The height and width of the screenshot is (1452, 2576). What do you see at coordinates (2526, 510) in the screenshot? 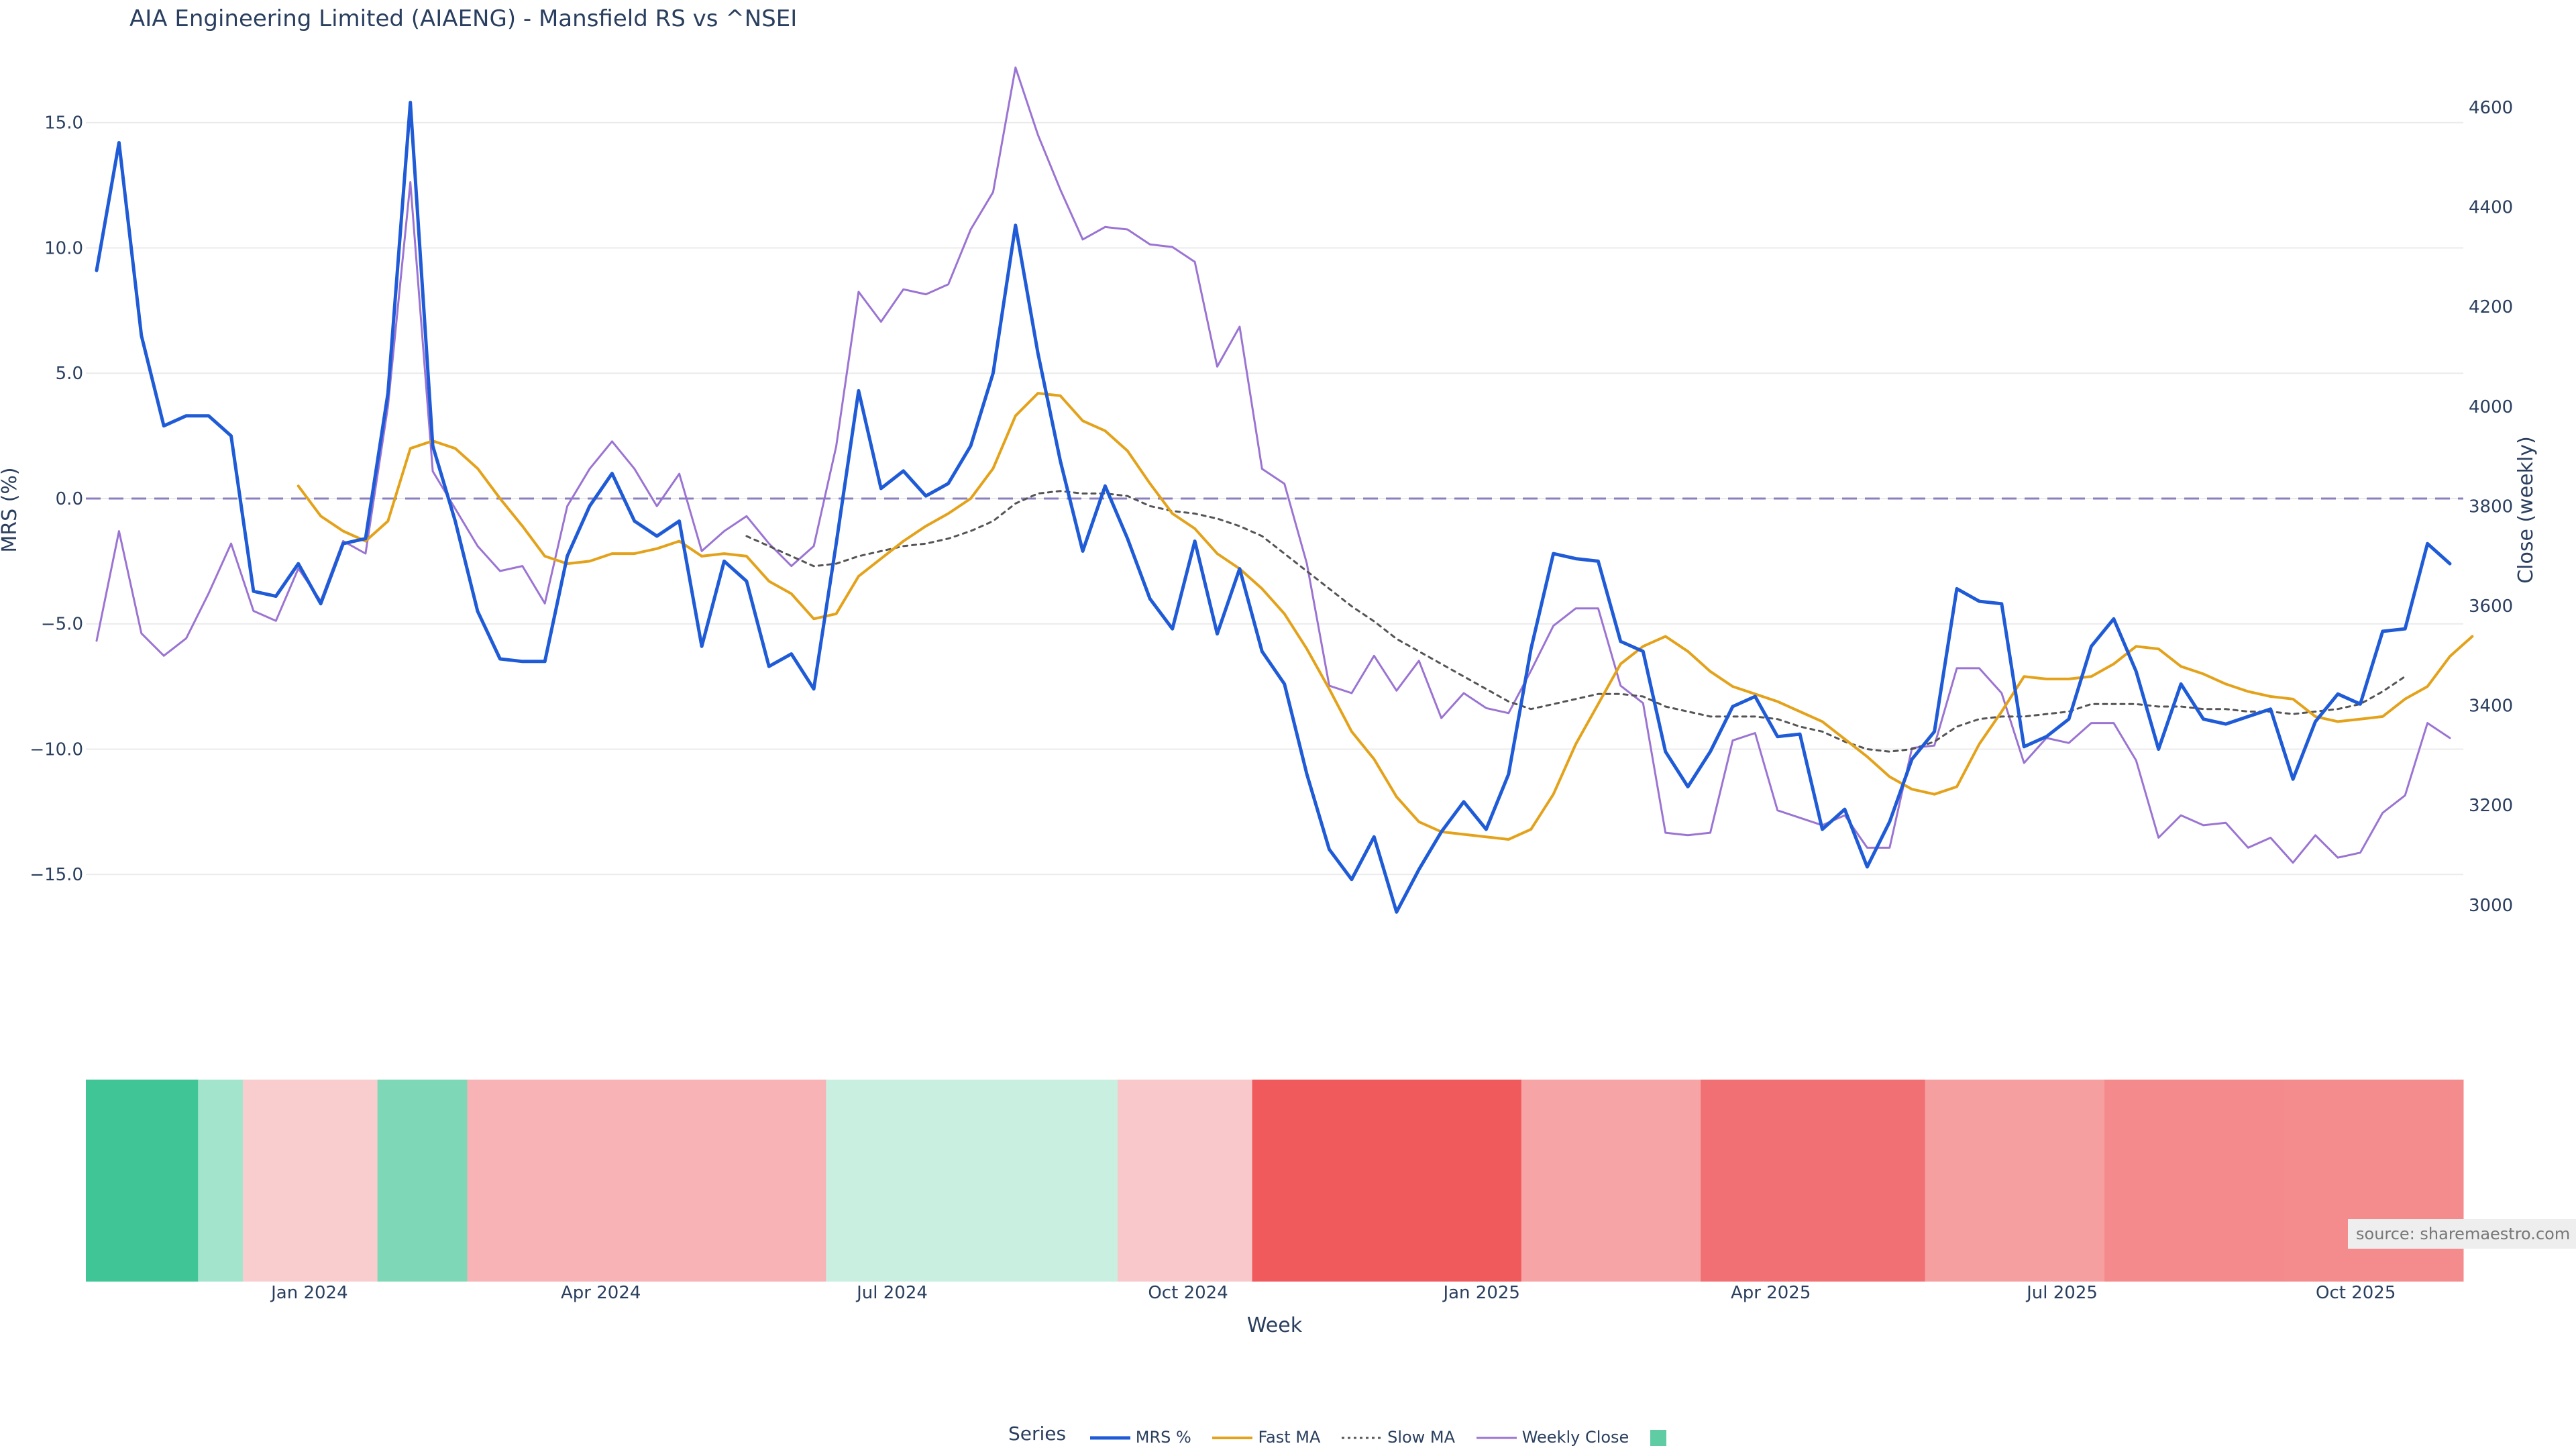
I see `y-axis-right-title: Close (weekly)` at bounding box center [2526, 510].